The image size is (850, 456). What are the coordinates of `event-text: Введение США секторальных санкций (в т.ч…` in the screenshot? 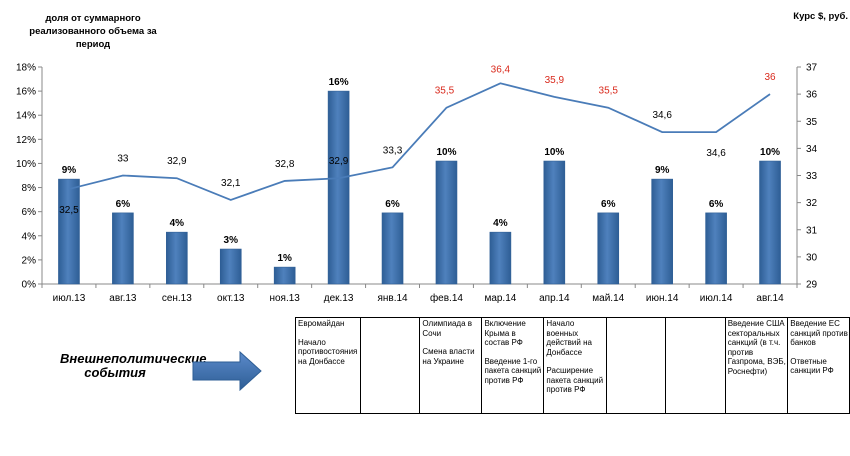 It's located at (756, 347).